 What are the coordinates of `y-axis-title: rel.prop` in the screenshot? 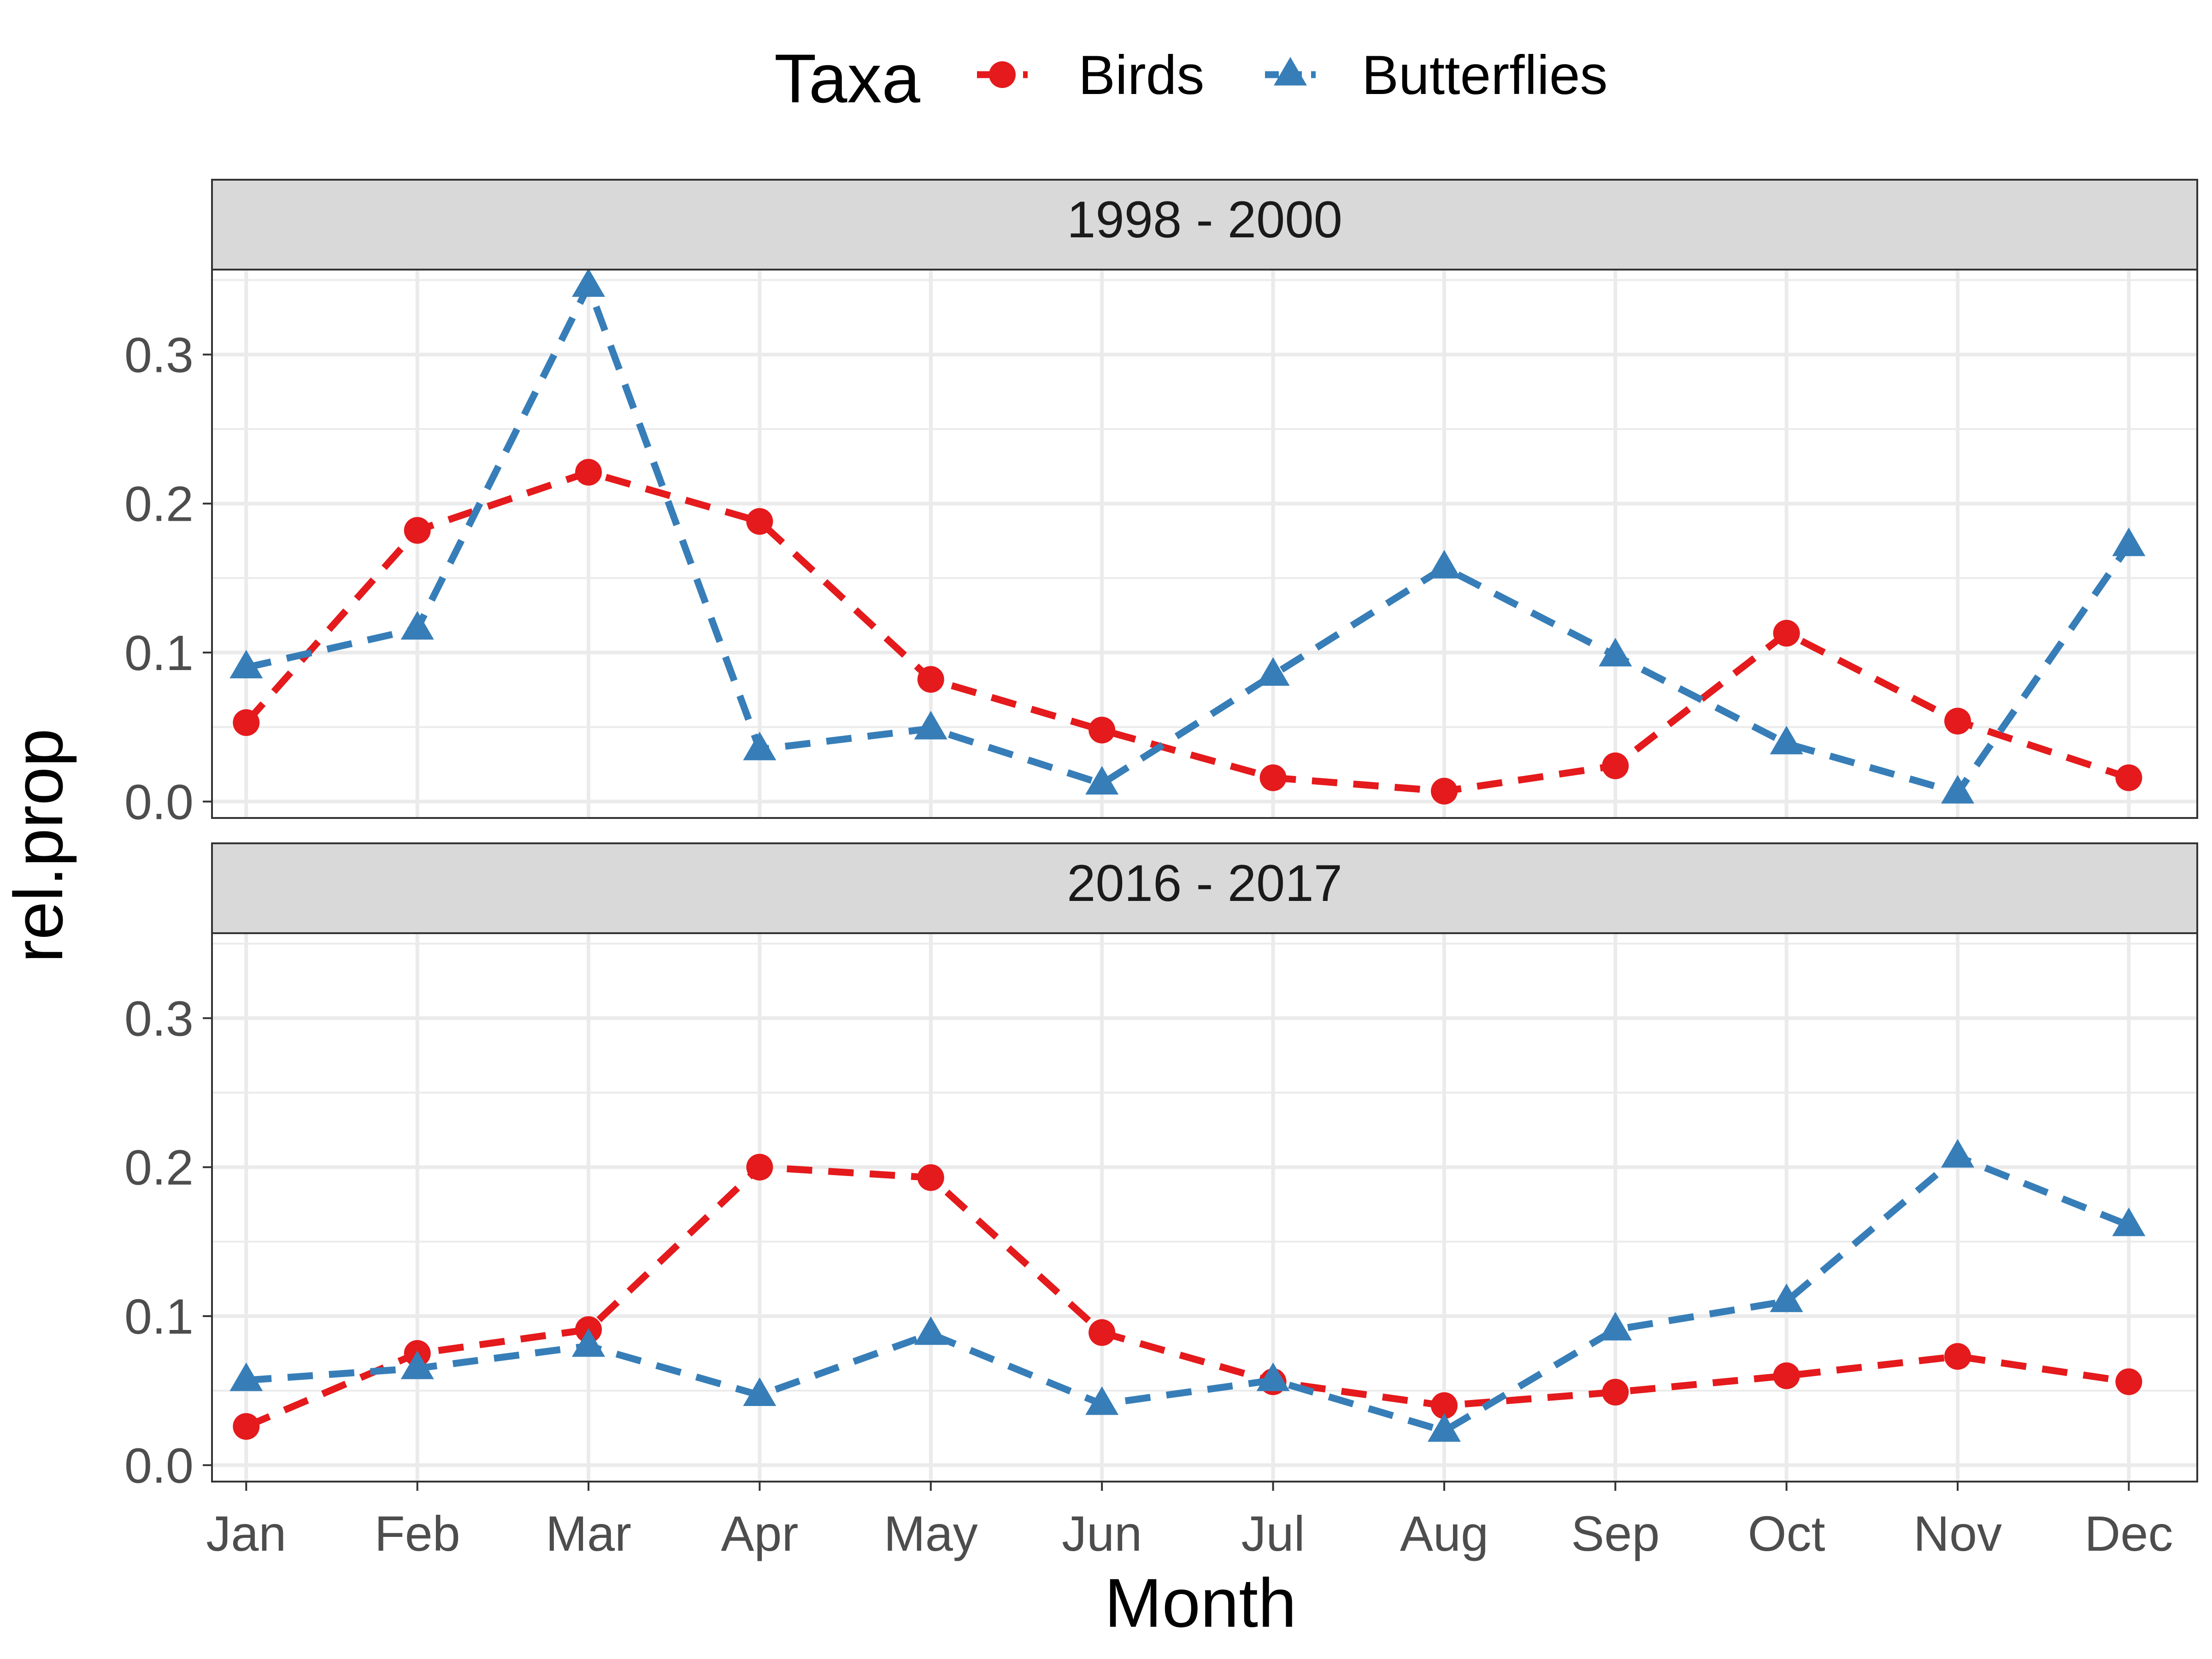 It's located at (38, 846).